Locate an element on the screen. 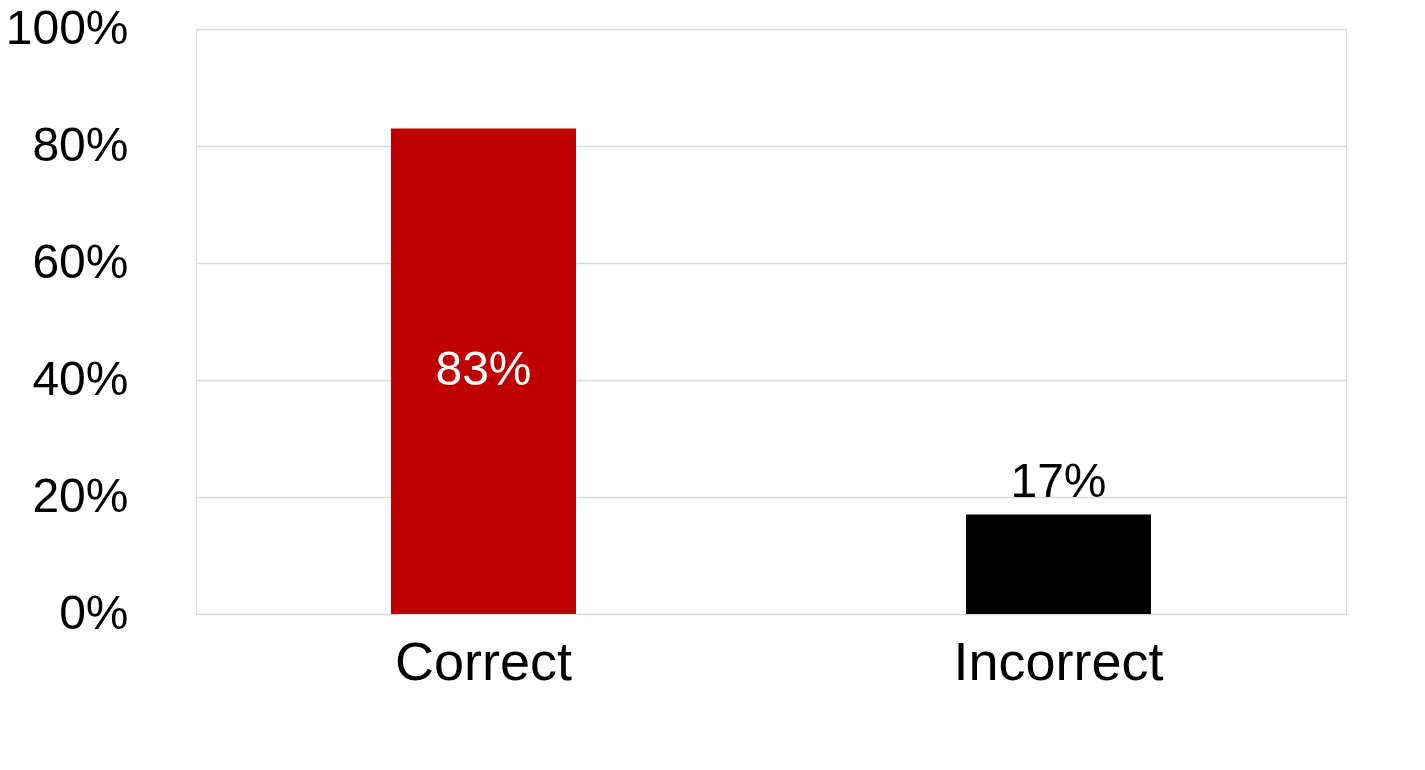  x-tick-label: Incorrect is located at coordinates (1058, 660).